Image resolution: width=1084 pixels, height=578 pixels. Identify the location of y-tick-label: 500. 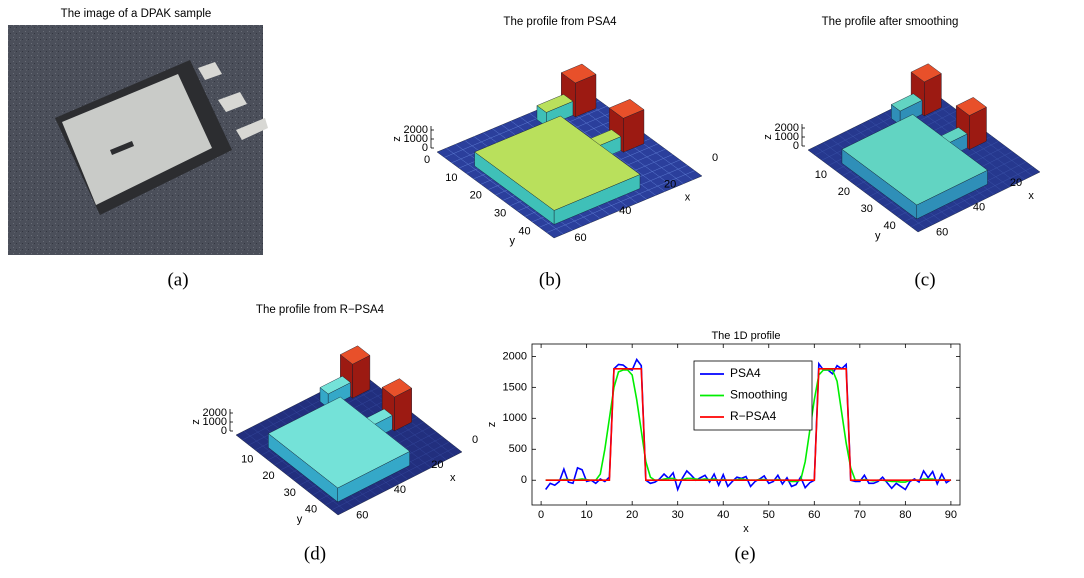
(518, 449).